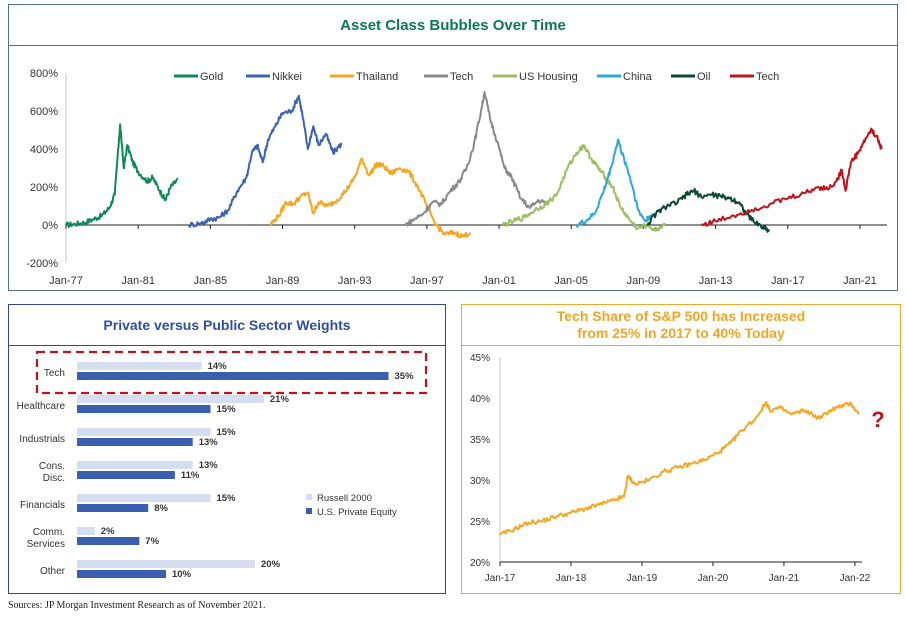 The image size is (906, 618). Describe the element at coordinates (344, 498) in the screenshot. I see `legend-label: Russell 2000` at that location.